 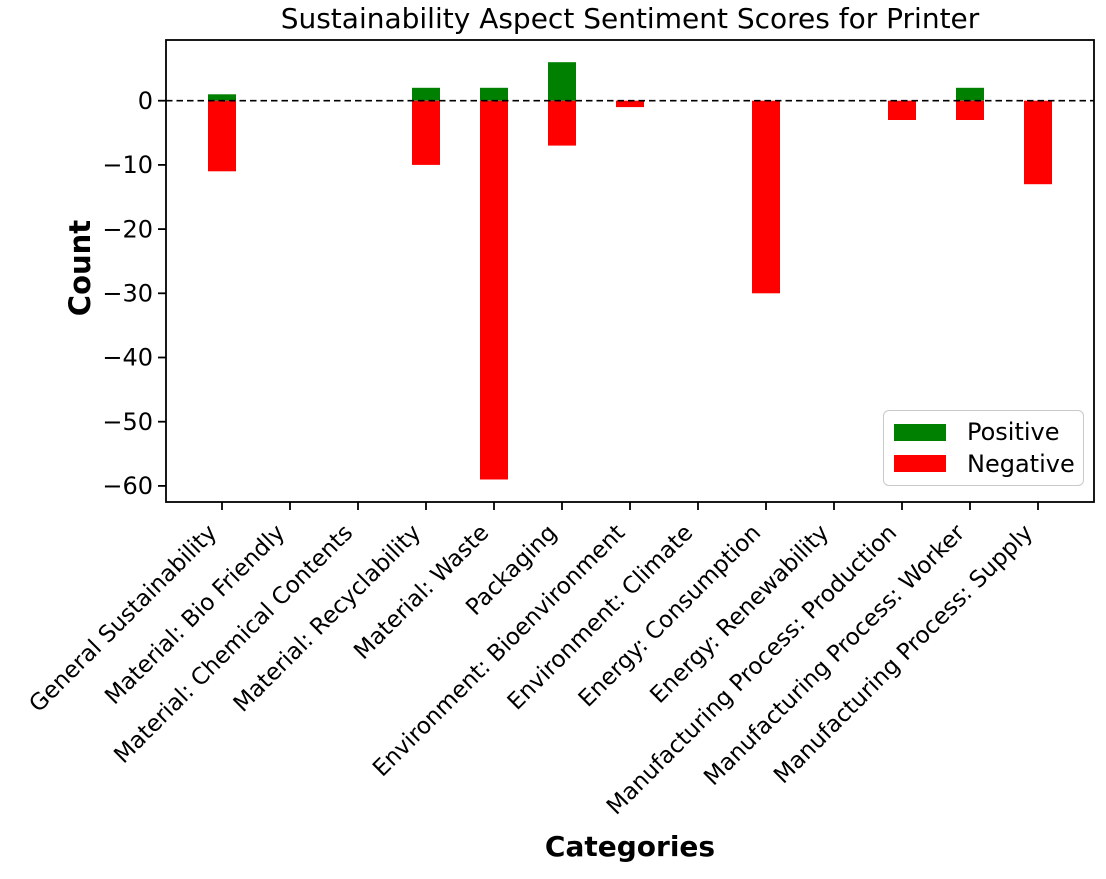 I want to click on y-tick-label-0: 0, so click(x=145, y=101).